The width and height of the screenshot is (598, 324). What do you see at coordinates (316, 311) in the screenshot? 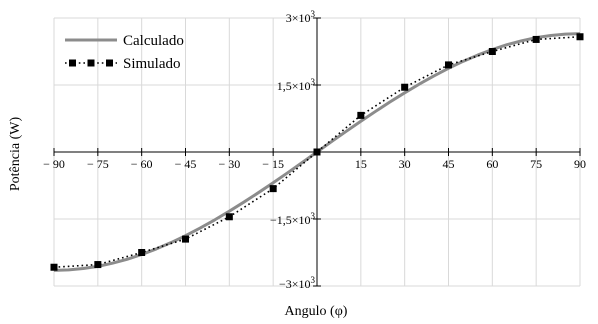
I see `x-axis-title: Angulo (φ)` at bounding box center [316, 311].